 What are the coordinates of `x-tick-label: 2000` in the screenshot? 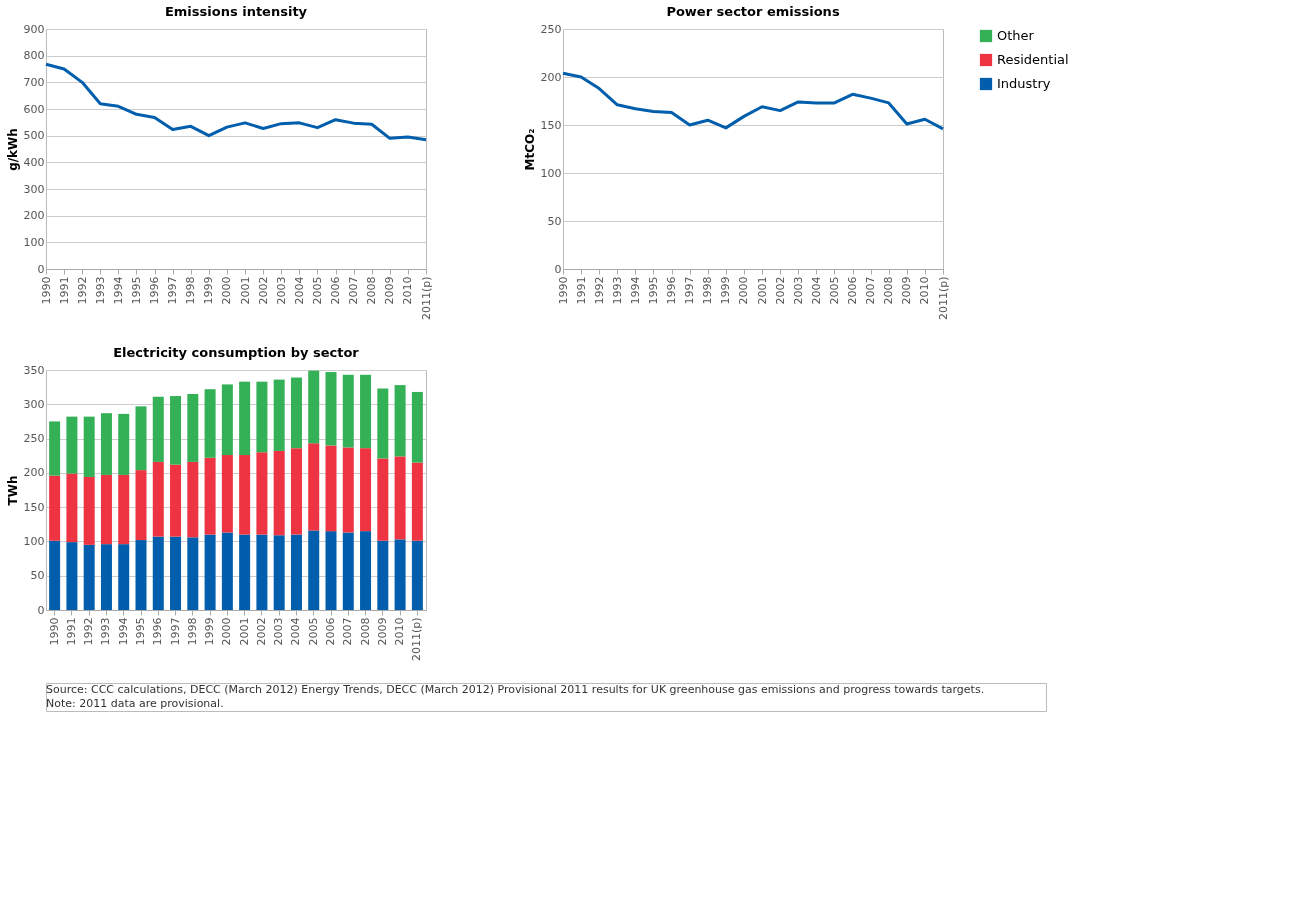 It's located at (227, 290).